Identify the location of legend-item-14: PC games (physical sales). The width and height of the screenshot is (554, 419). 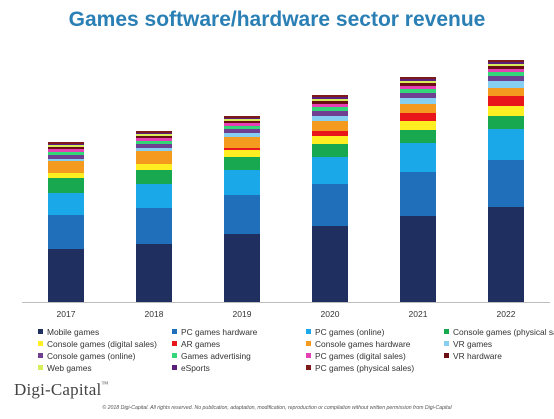
(375, 367).